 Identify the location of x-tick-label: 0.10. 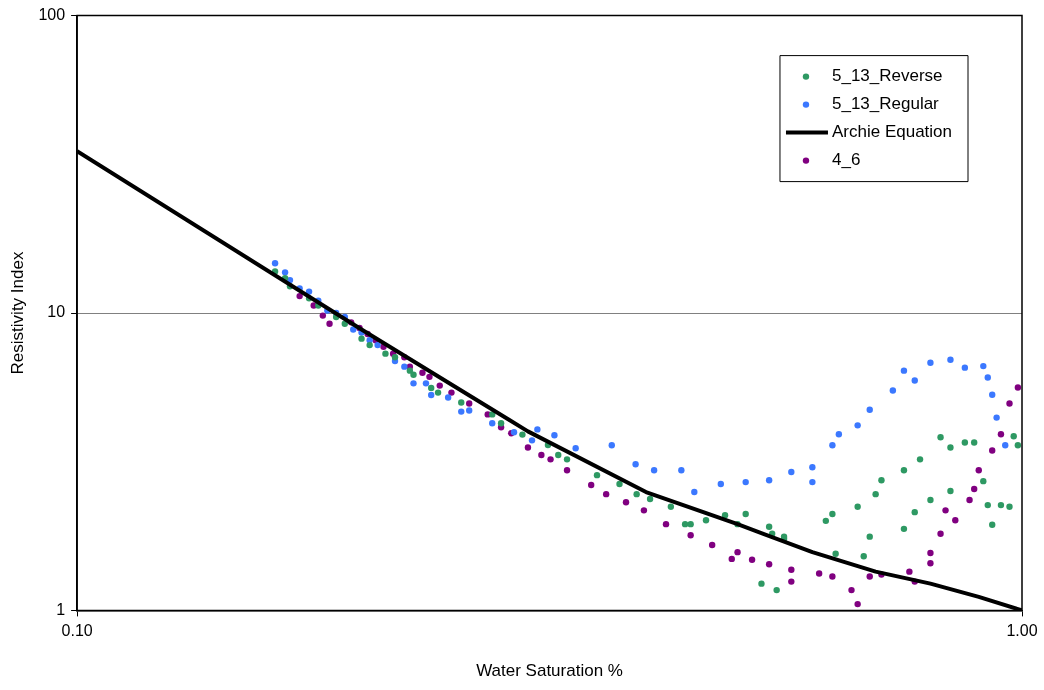
(77, 631).